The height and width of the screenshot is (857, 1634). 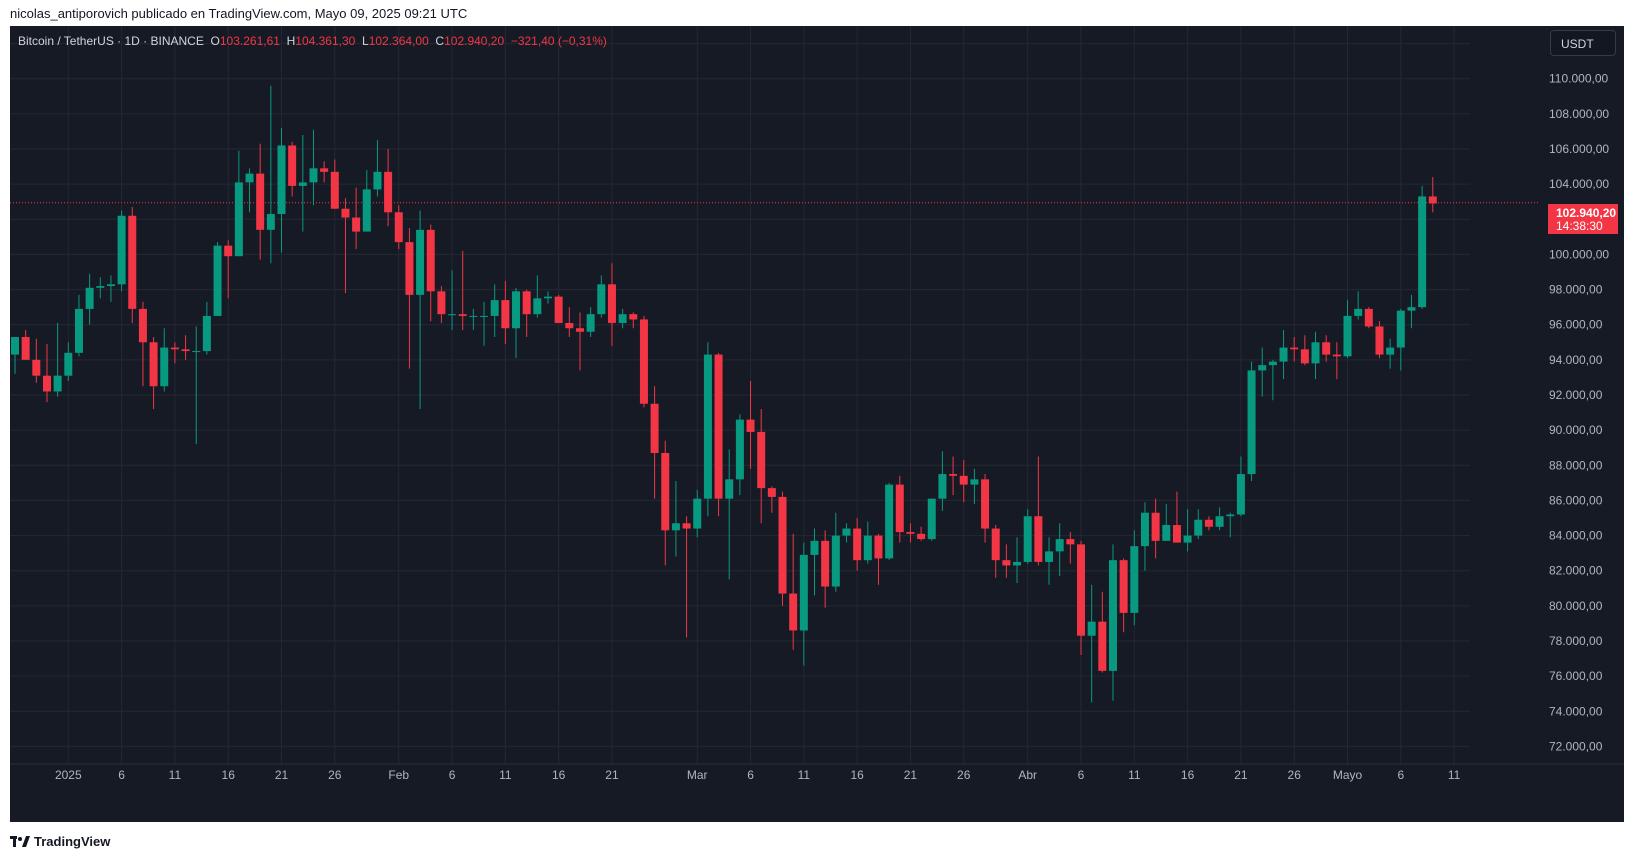 What do you see at coordinates (1578, 79) in the screenshot?
I see `price-tick-label: 110.000,00` at bounding box center [1578, 79].